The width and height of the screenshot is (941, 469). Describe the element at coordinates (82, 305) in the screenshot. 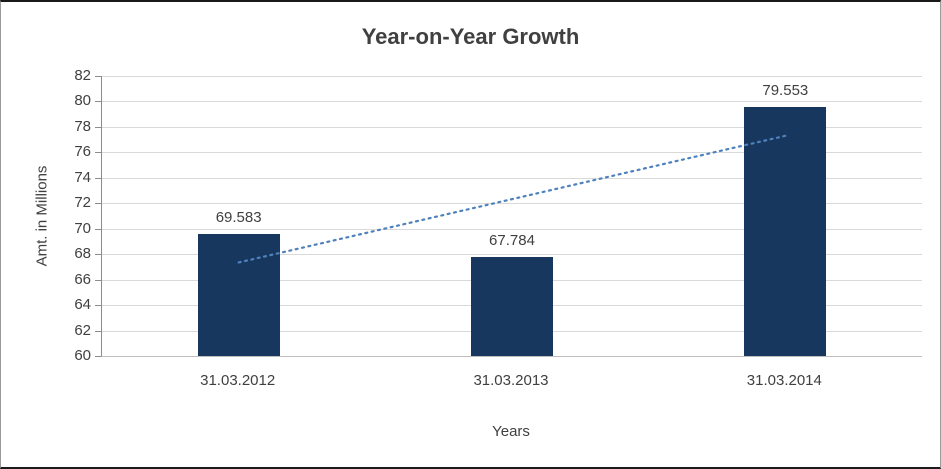

I see `y-tick-label: 64` at that location.